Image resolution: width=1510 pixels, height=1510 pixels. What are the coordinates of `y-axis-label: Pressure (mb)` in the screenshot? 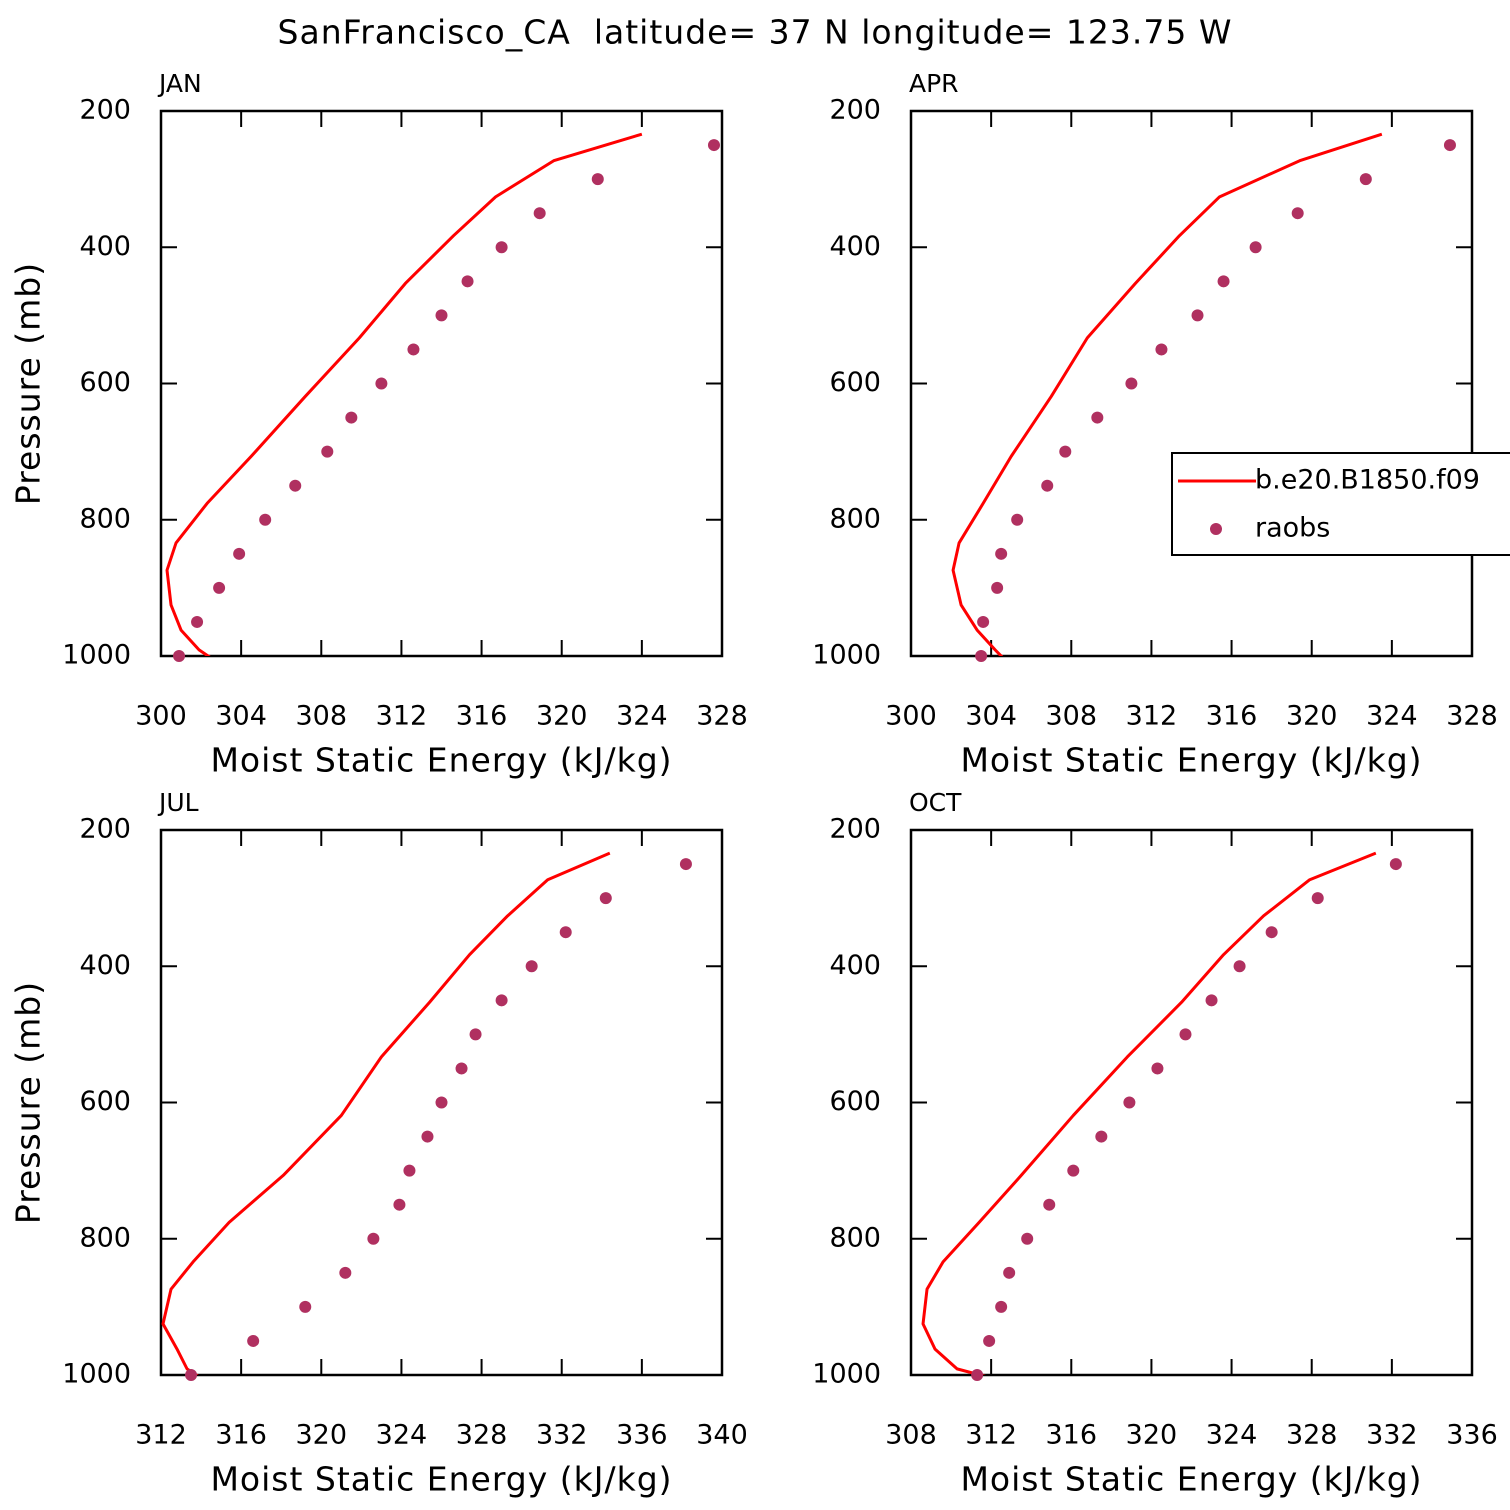 It's located at (28, 1102).